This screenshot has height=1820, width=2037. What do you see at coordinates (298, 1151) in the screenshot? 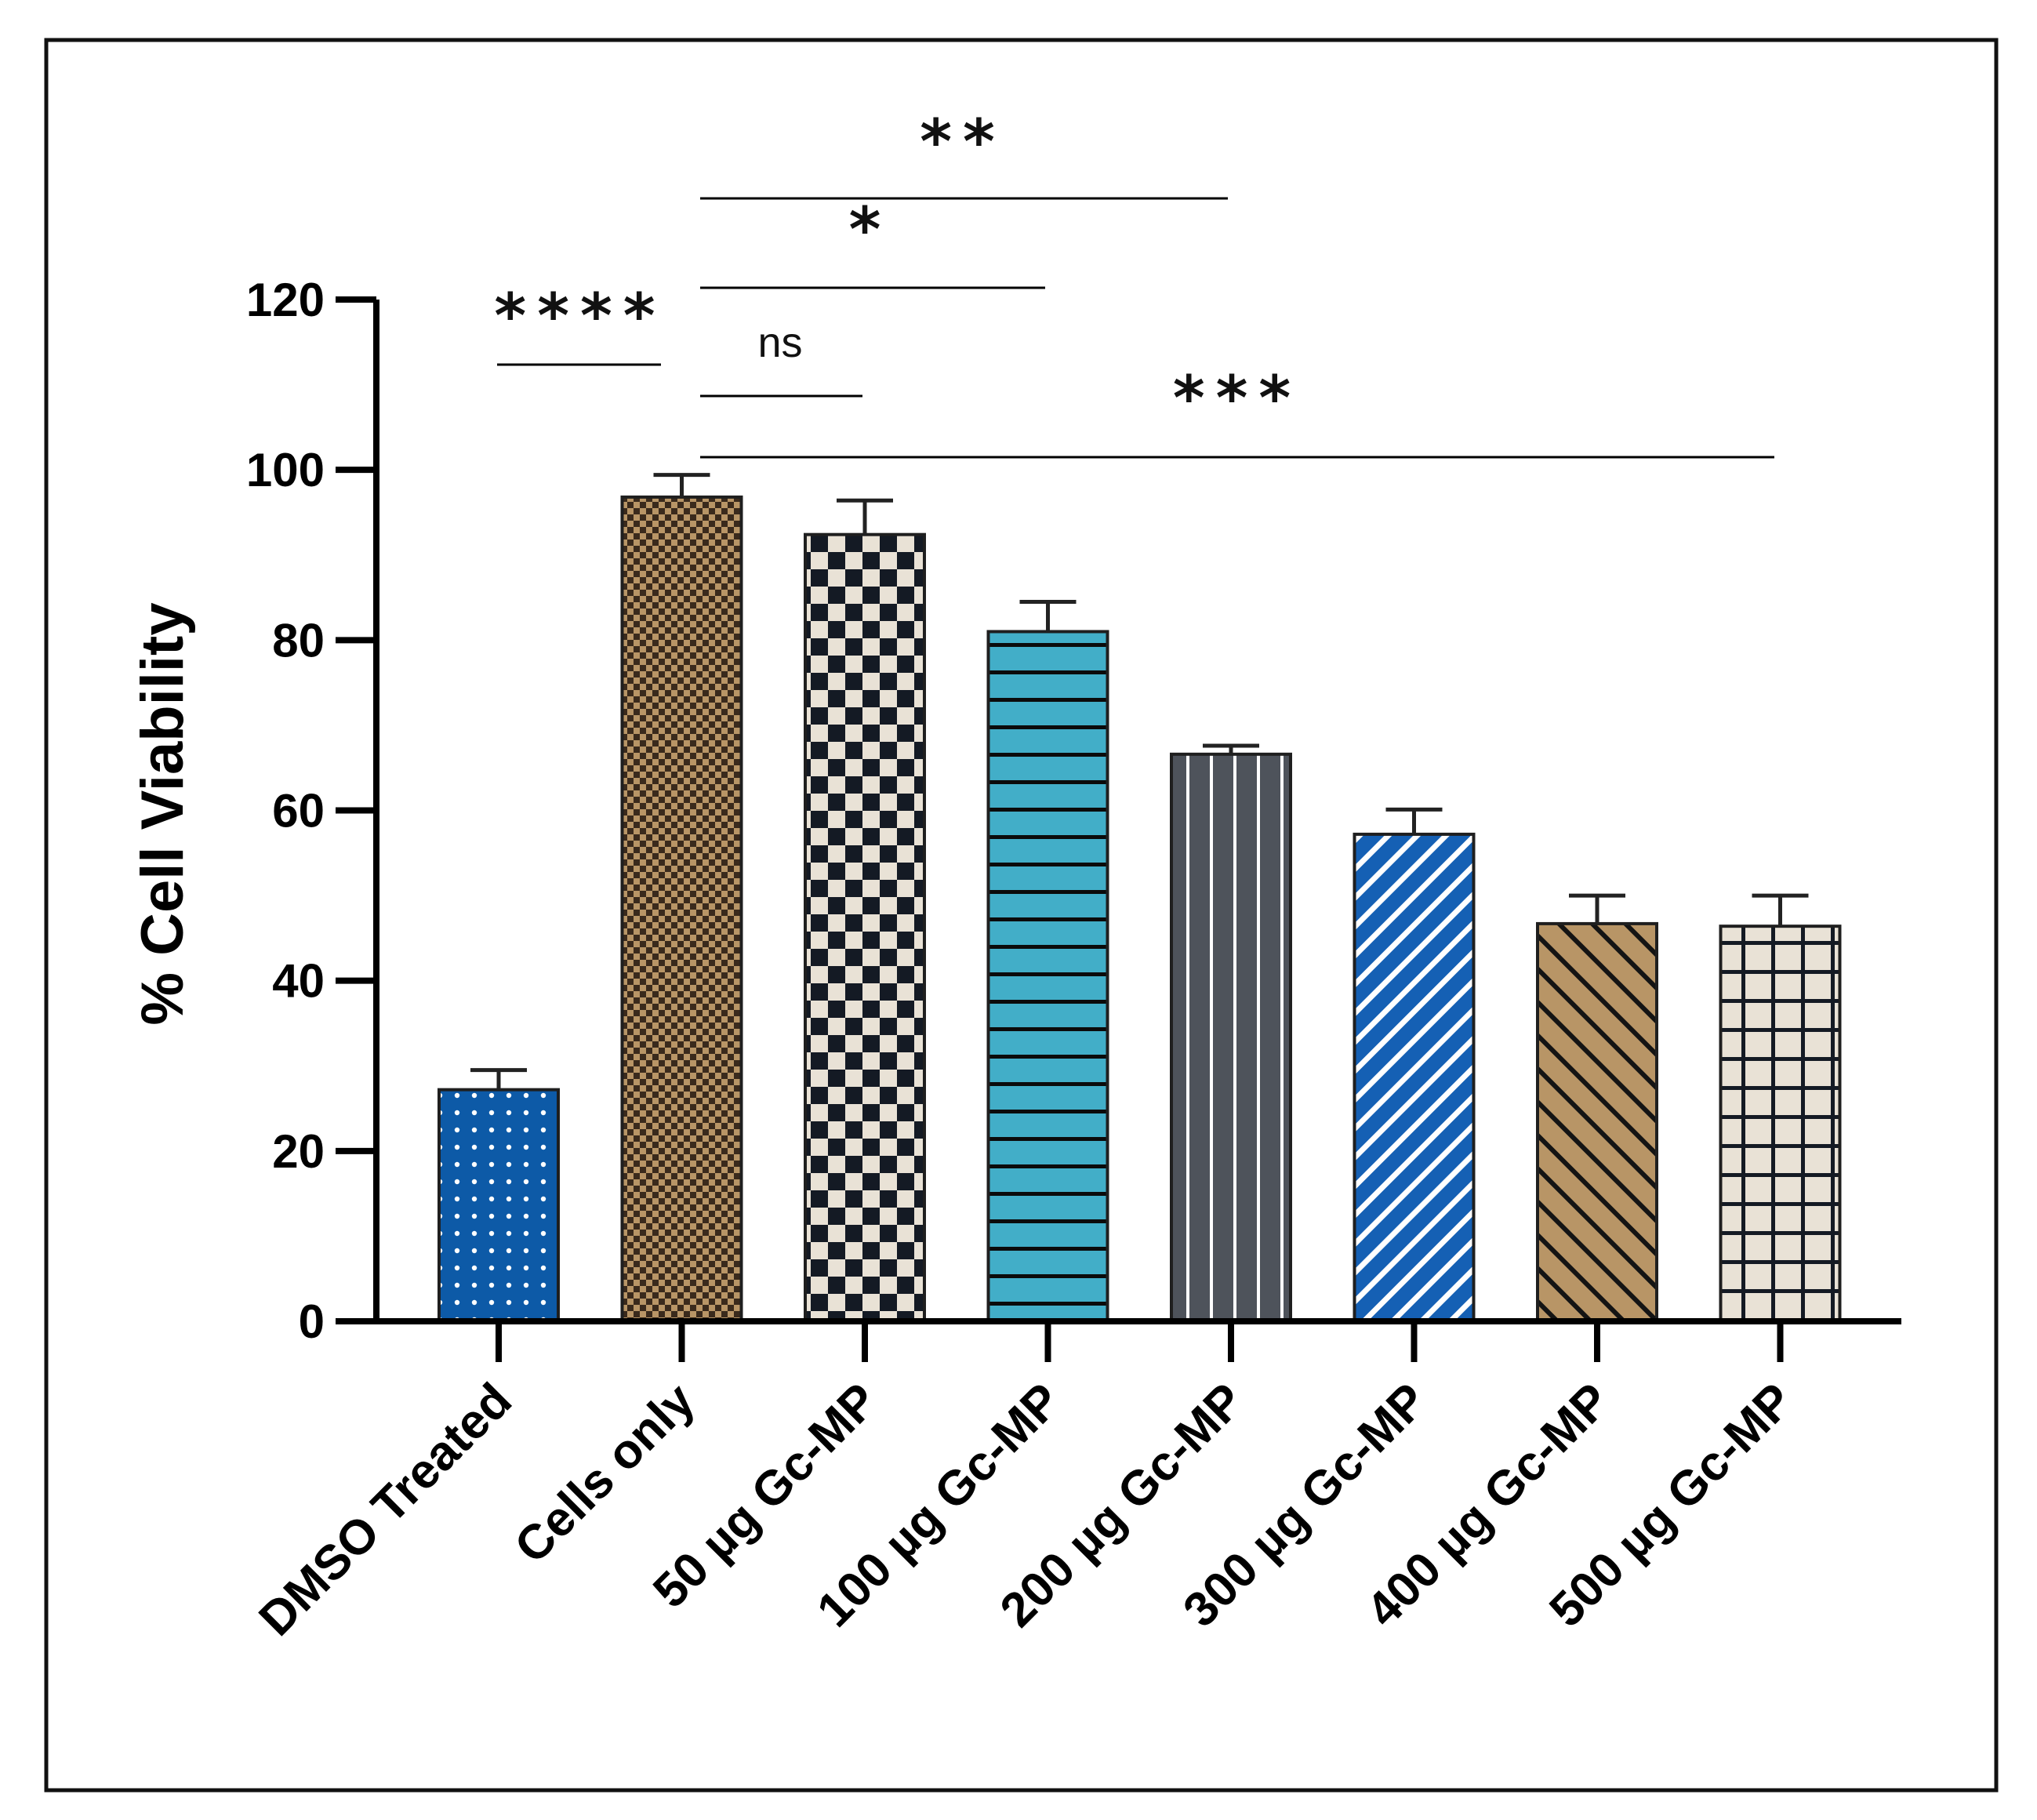
I see `y-tick-label-20: 20` at bounding box center [298, 1151].